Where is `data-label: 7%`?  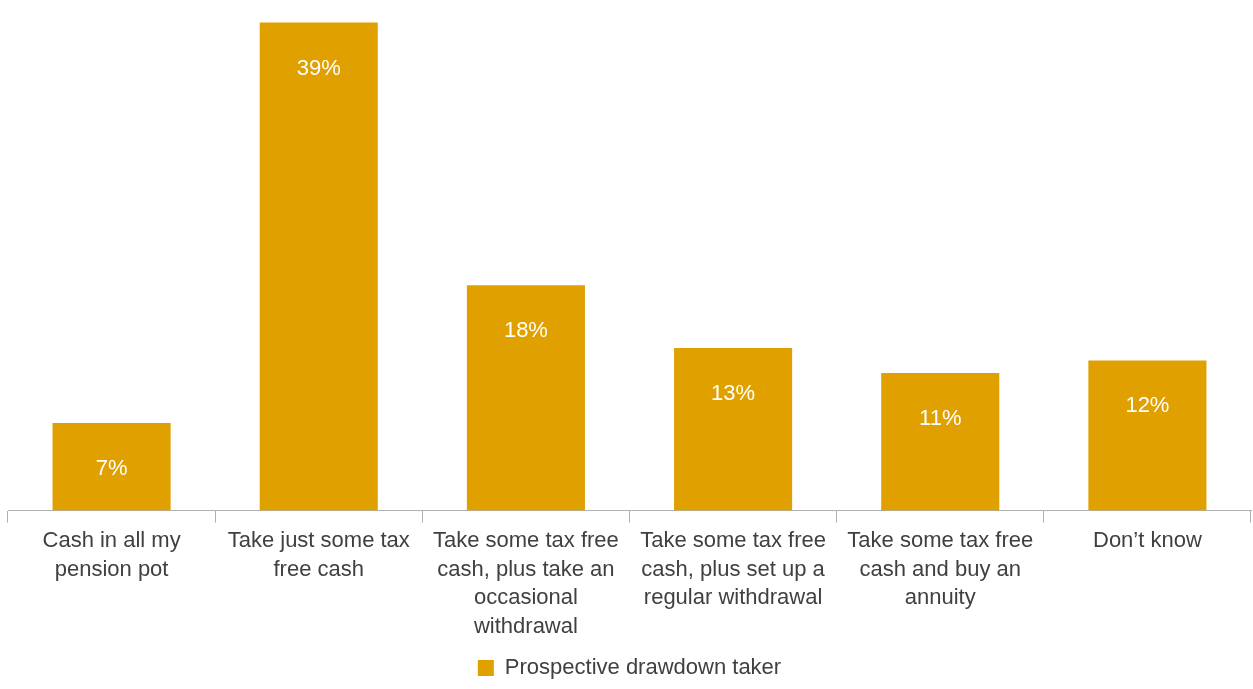
data-label: 7% is located at coordinates (111, 467).